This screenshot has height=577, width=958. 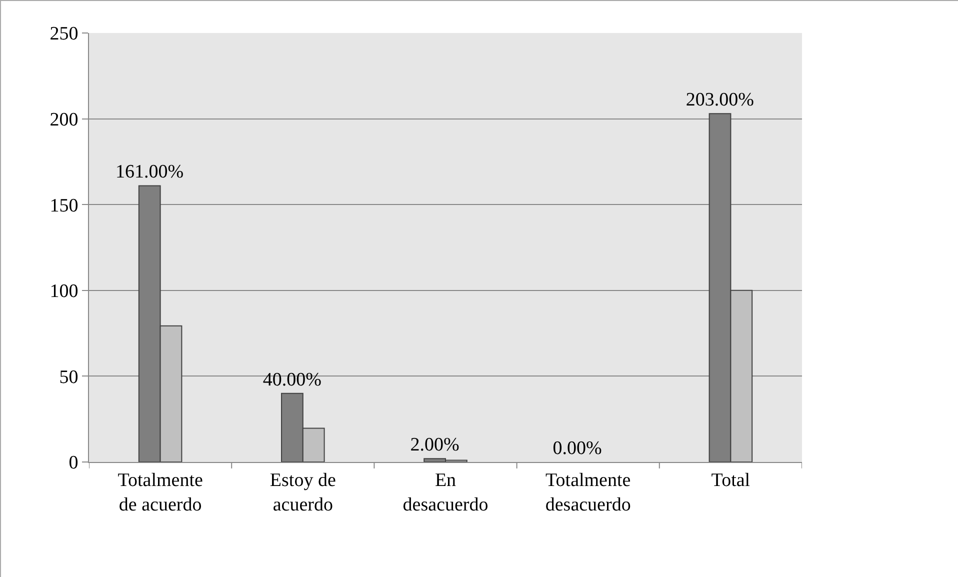 I want to click on y-tick-label: 100, so click(x=64, y=291).